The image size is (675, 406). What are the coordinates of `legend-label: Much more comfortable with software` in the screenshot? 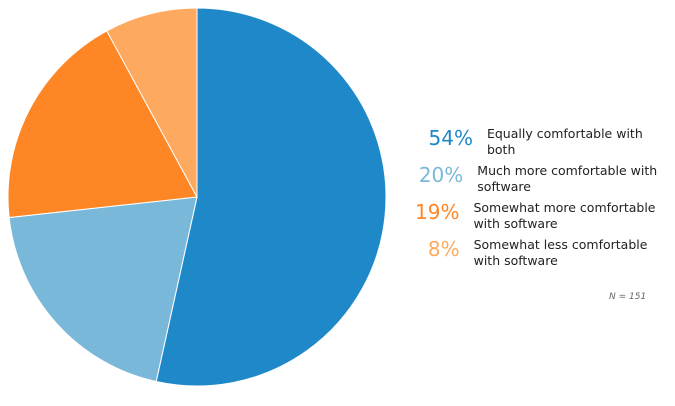 It's located at (567, 178).